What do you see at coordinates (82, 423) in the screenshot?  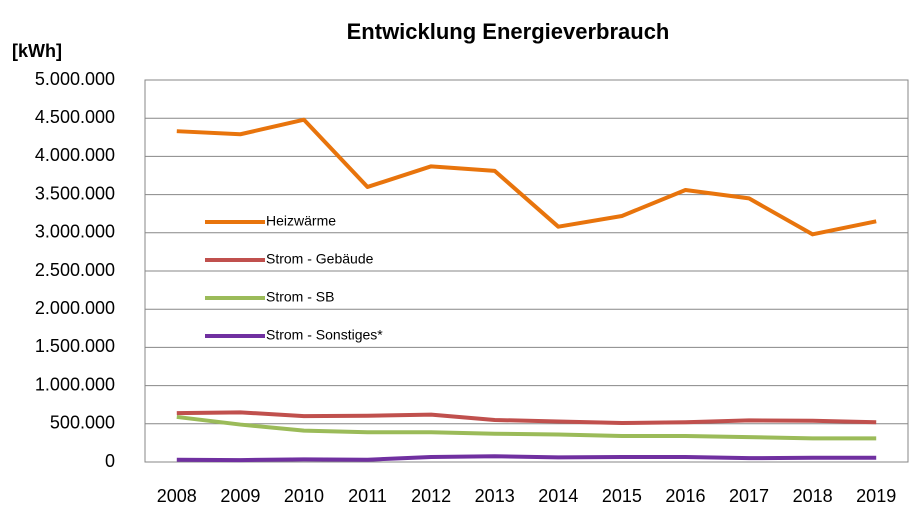 I see `y-tick-label: 500.000` at bounding box center [82, 423].